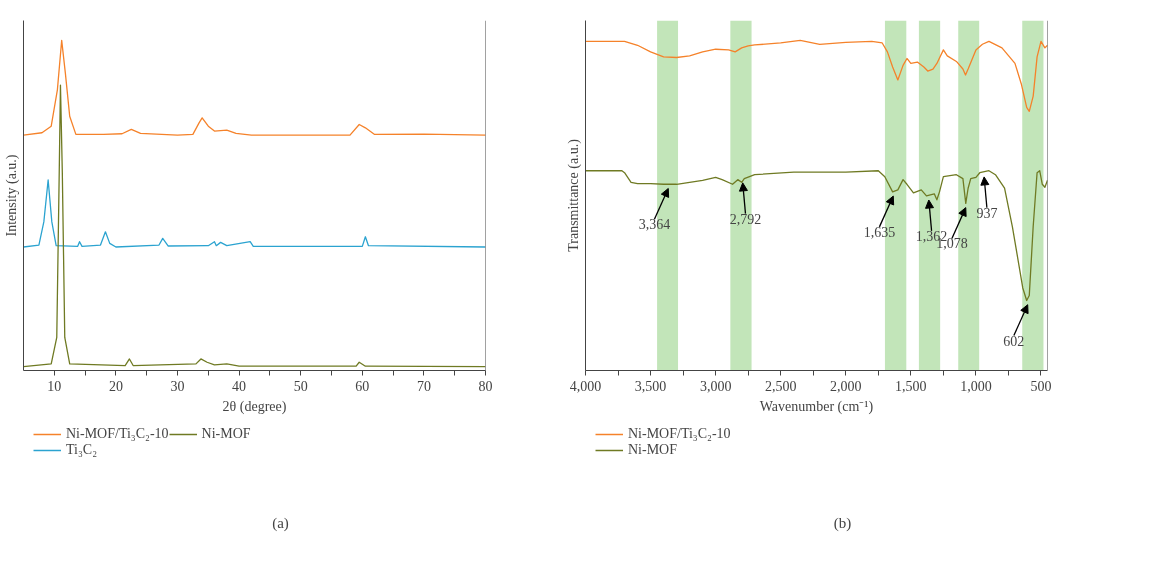 Image resolution: width=1153 pixels, height=568 pixels. Describe the element at coordinates (423, 386) in the screenshot. I see `x-tick-label: 70` at that location.